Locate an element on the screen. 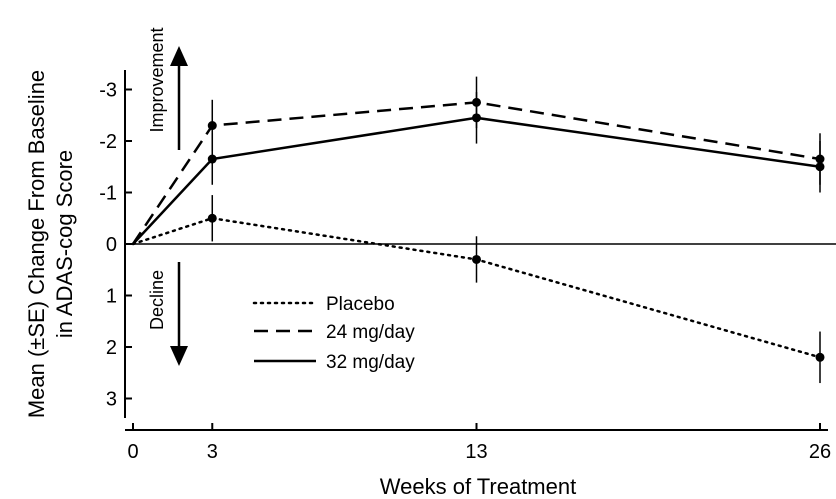  legend-label: 24 mg/day is located at coordinates (370, 332).